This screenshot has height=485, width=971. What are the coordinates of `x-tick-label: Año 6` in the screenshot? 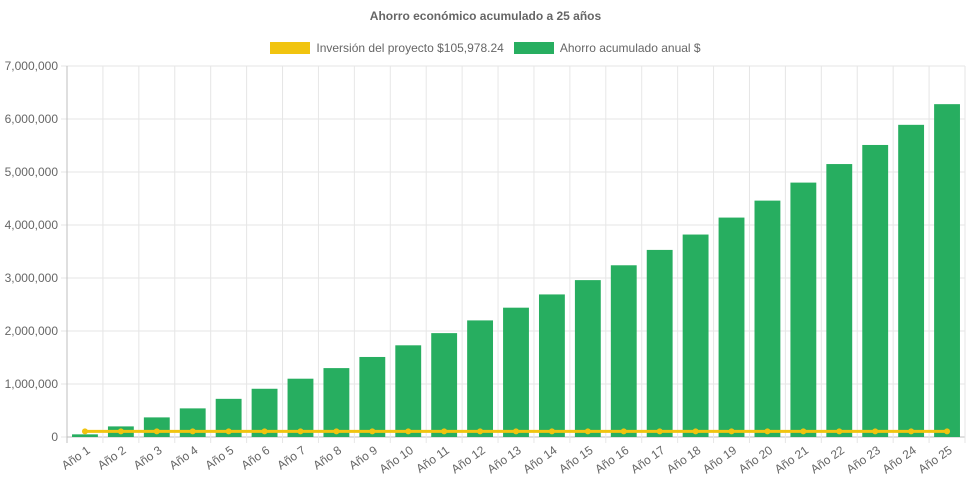 It's located at (256, 458).